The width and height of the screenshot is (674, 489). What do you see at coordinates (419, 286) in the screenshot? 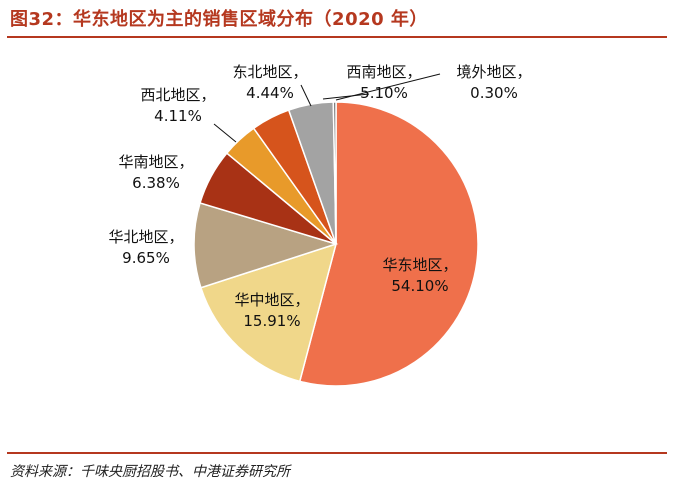
I see `slice-value-label: 54.10%` at bounding box center [419, 286].